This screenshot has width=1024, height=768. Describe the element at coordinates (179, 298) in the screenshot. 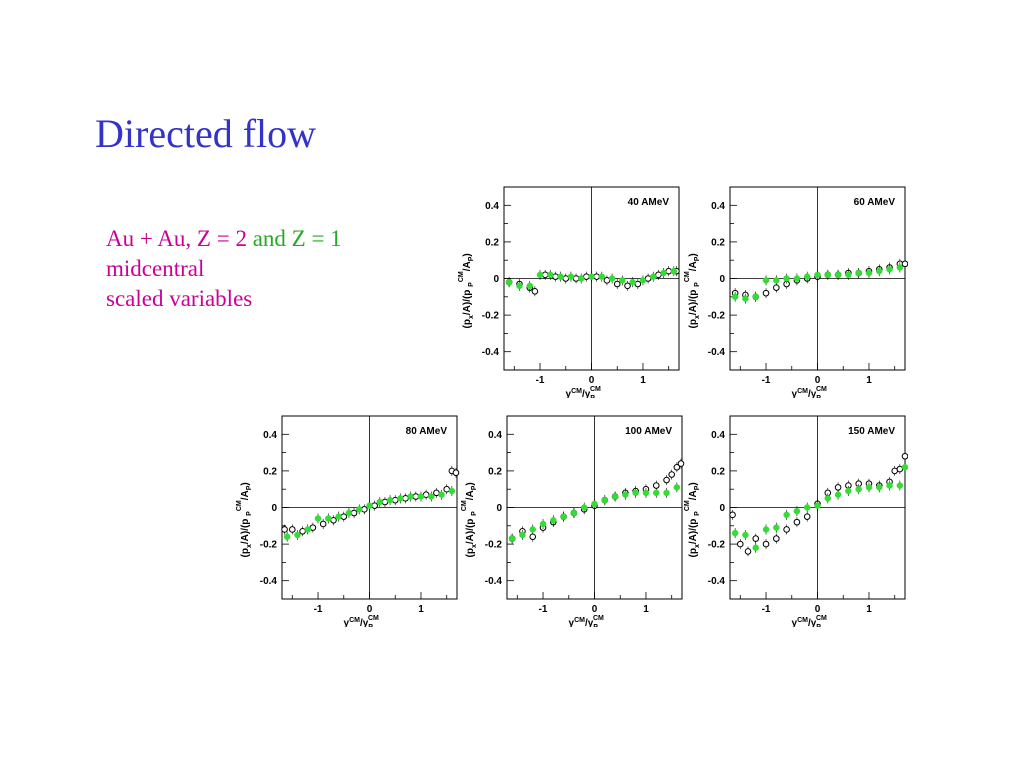

I see `subtitle-line-3: scaled variables` at that location.